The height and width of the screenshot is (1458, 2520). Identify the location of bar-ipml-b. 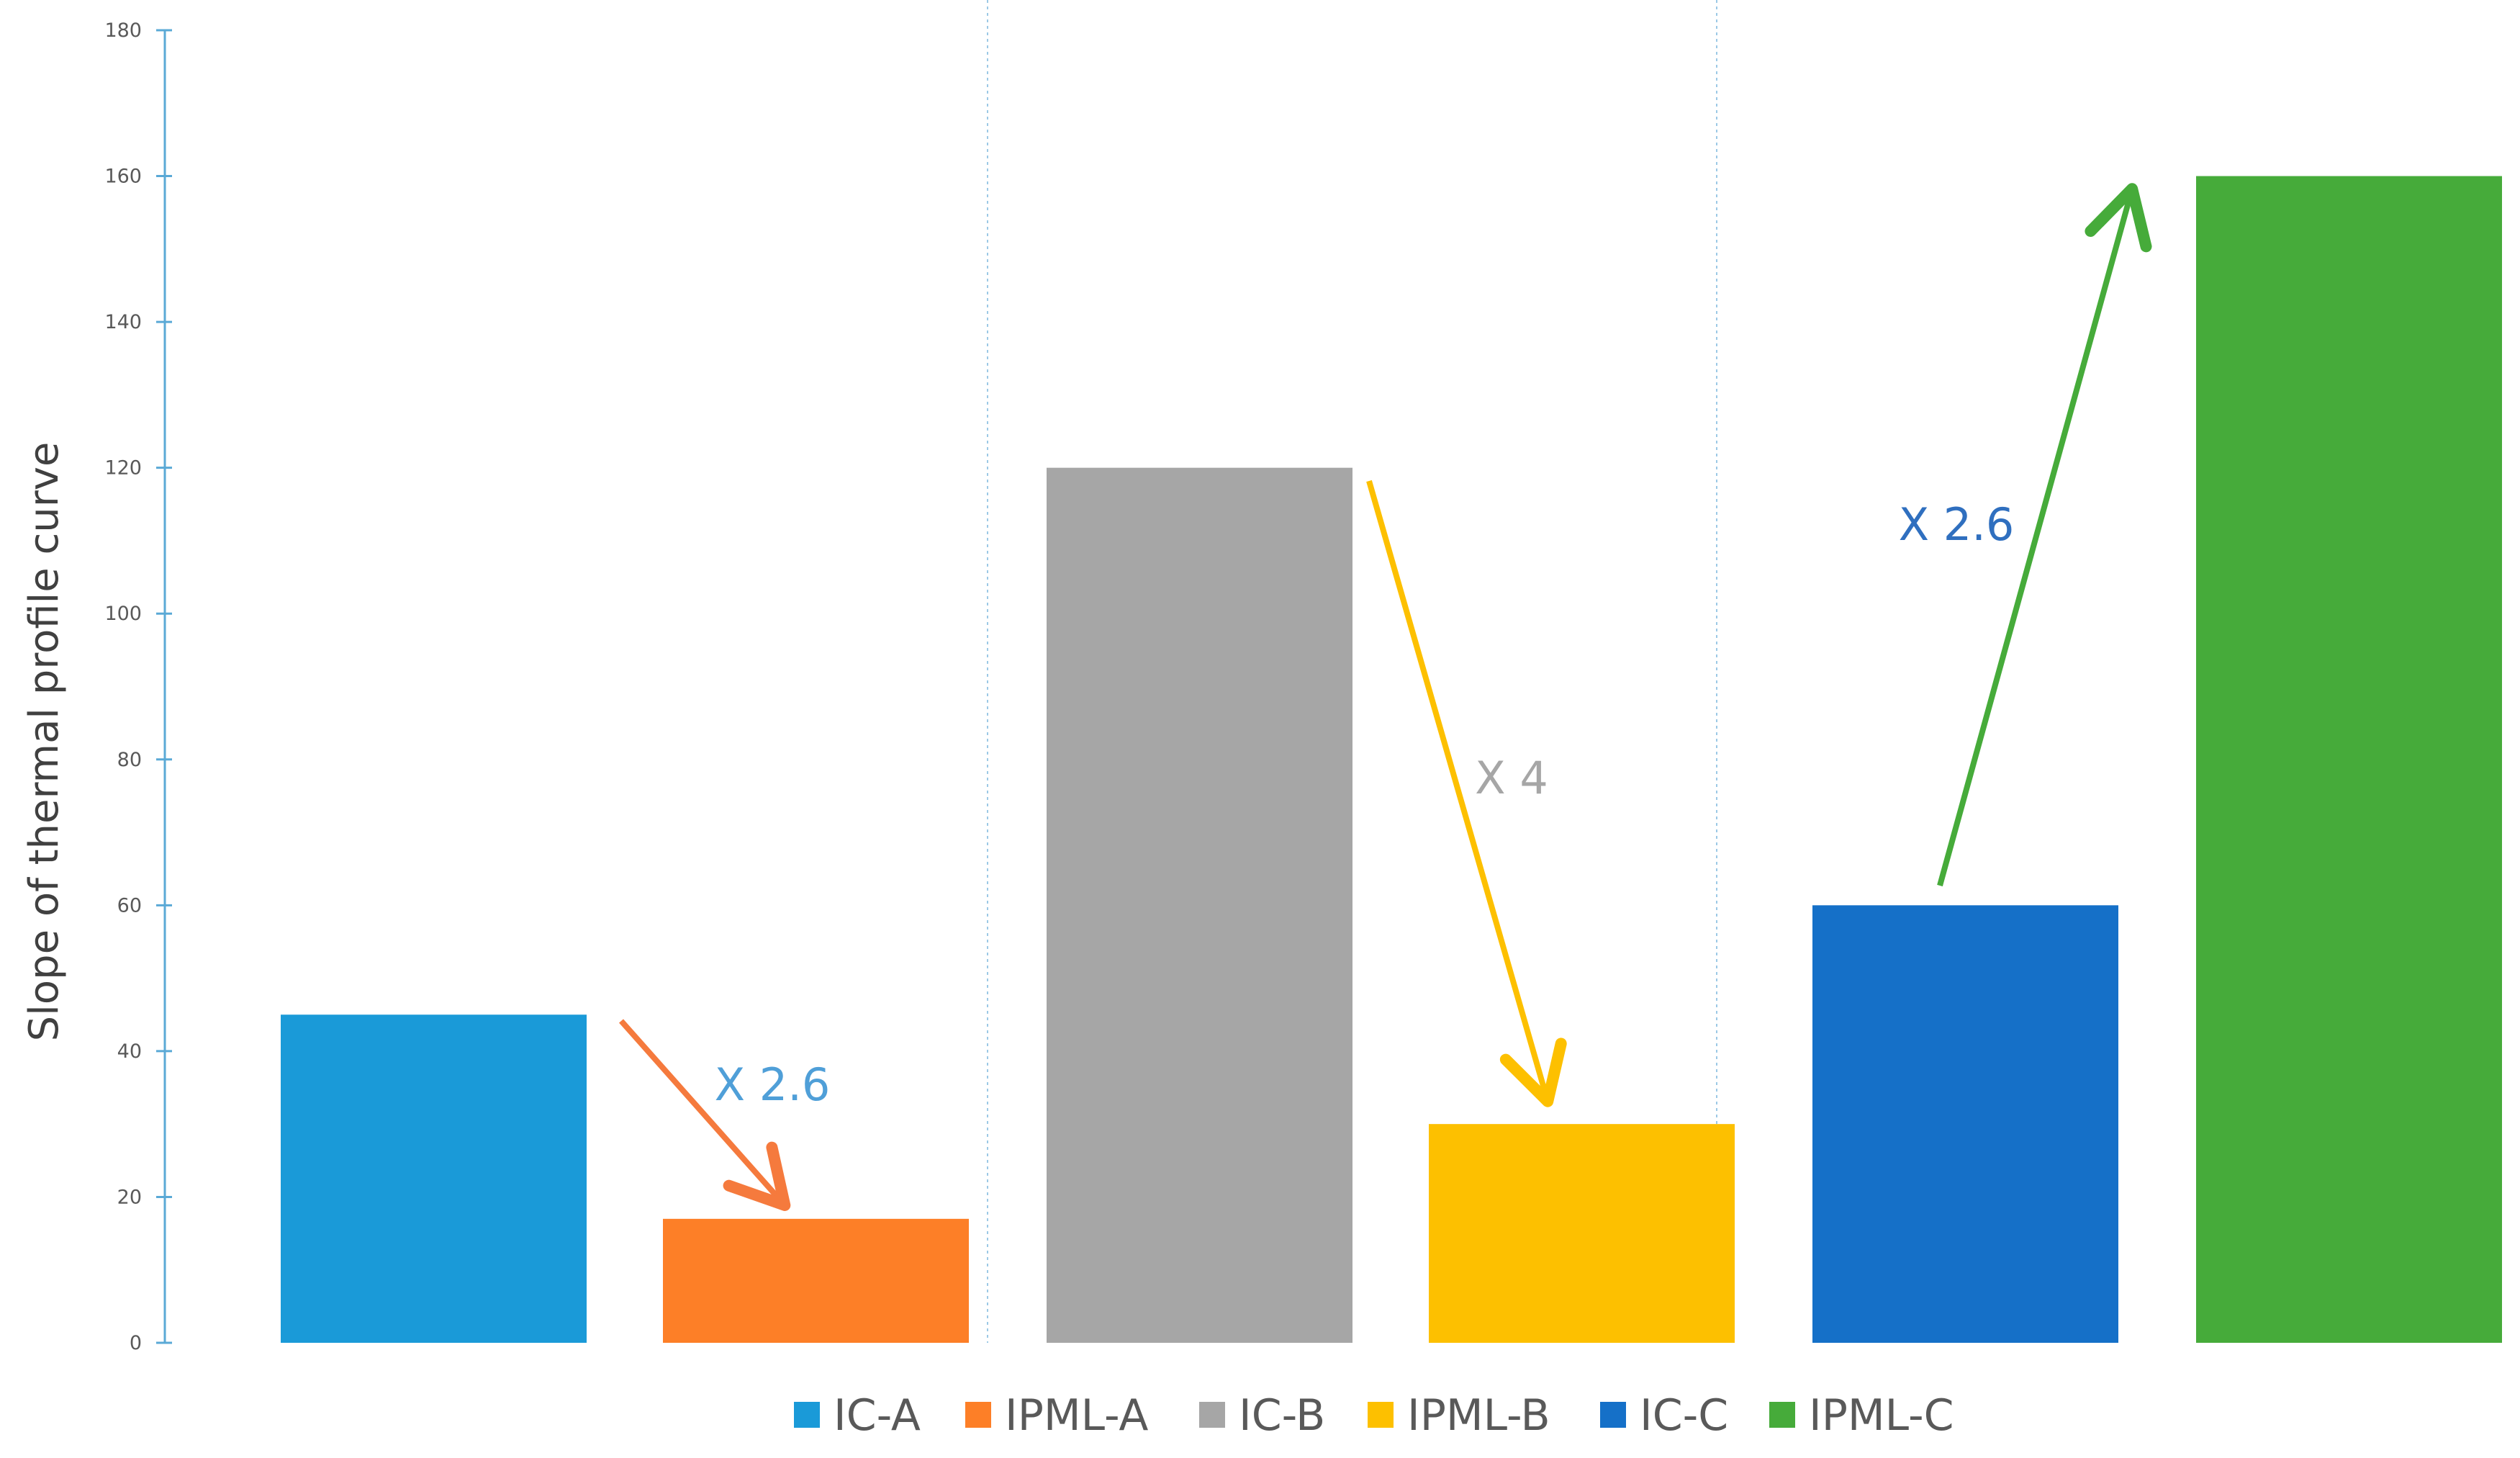
(1582, 1233).